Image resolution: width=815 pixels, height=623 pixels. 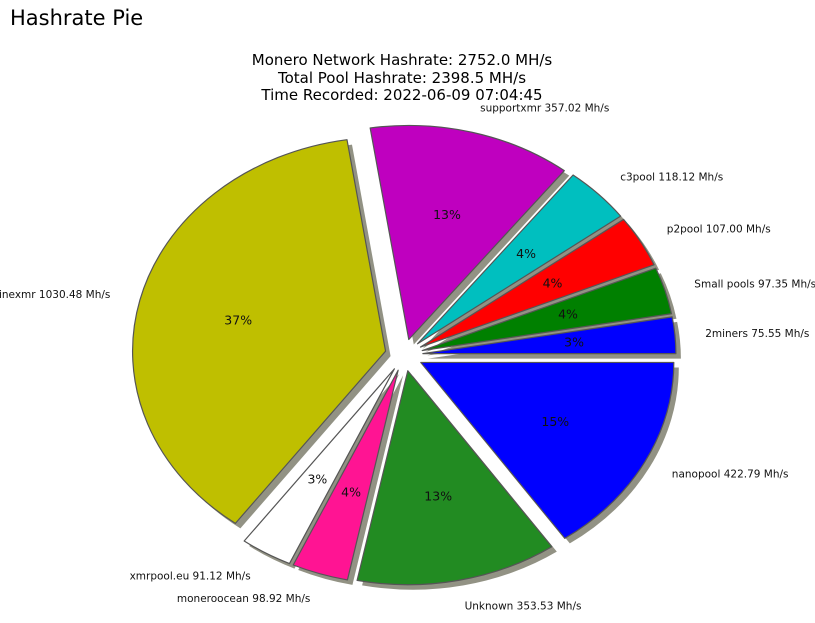 I want to click on pct-label-unknown: 13%, so click(x=438, y=496).